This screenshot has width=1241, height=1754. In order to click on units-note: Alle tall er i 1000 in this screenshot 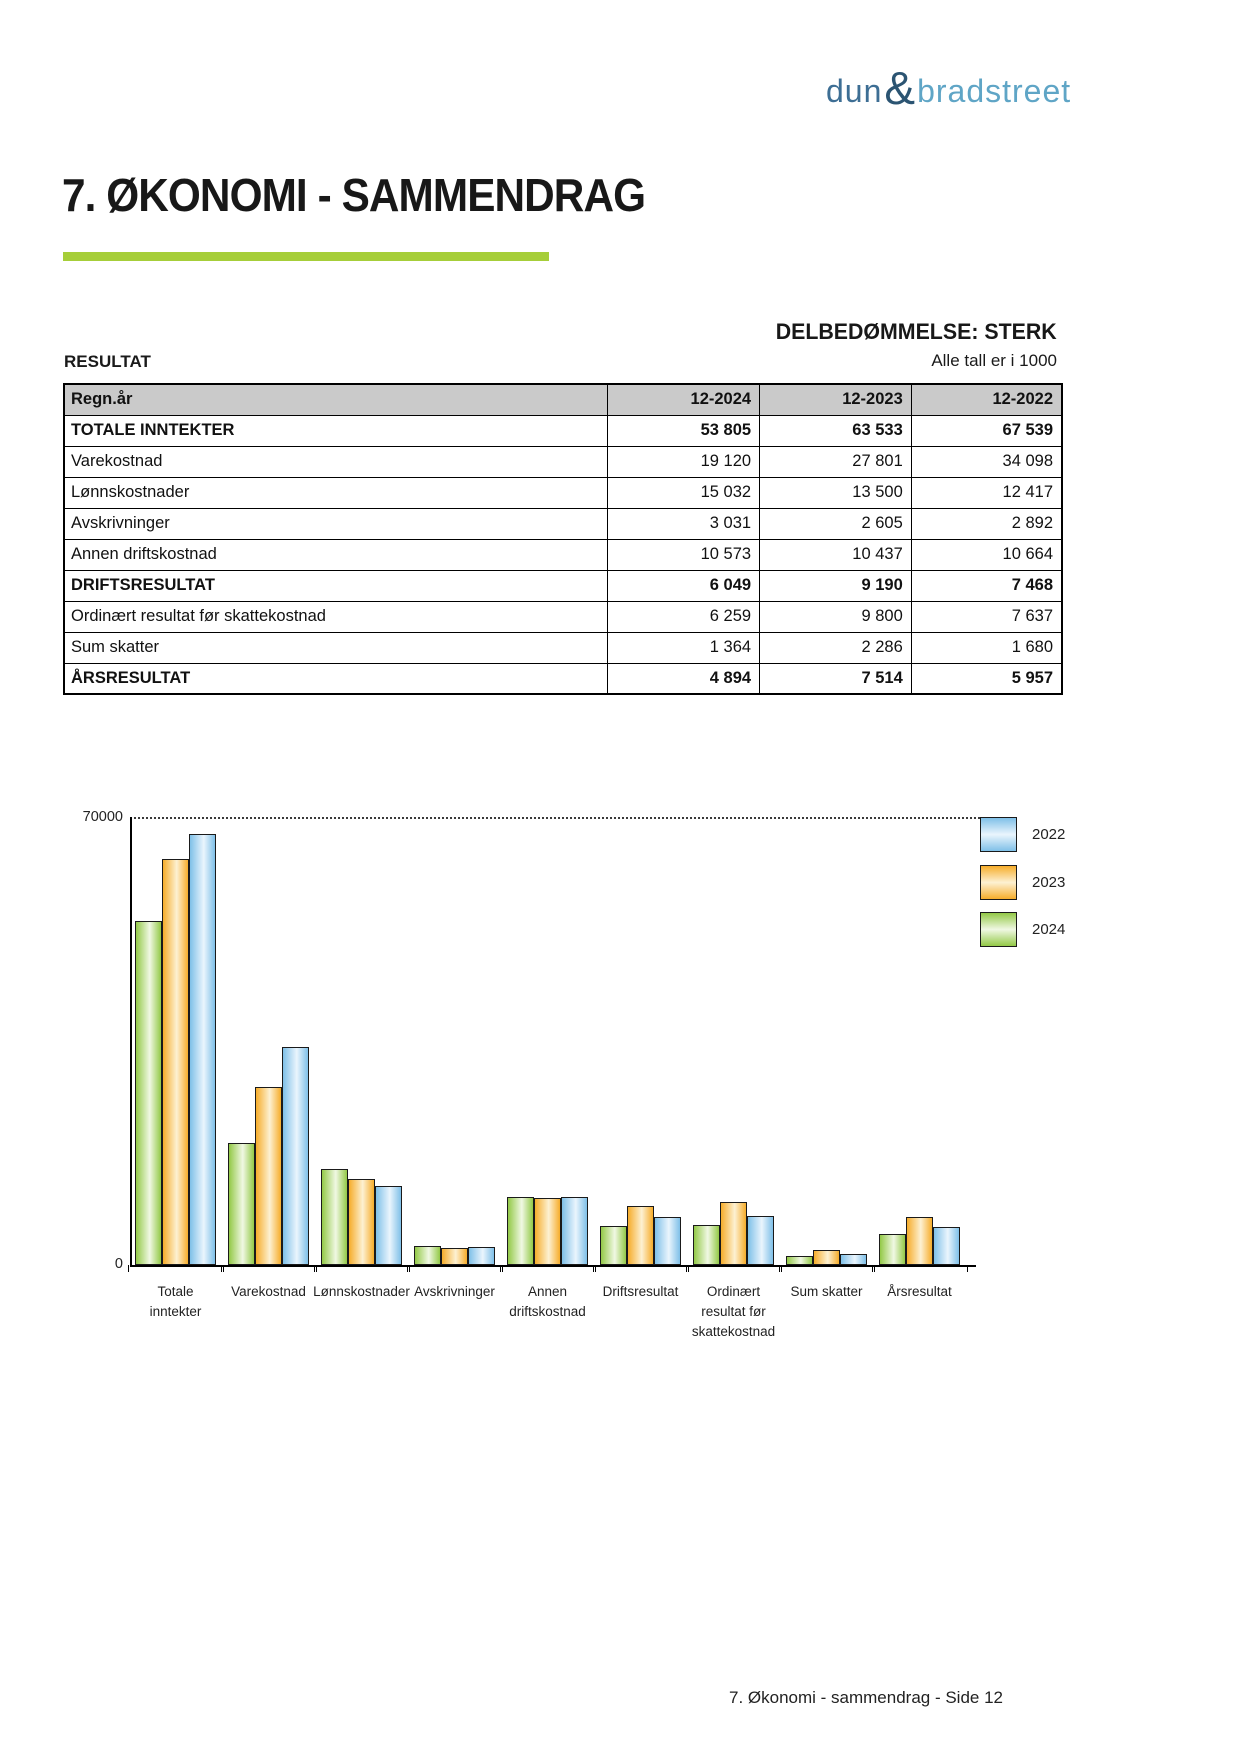, I will do `click(994, 360)`.